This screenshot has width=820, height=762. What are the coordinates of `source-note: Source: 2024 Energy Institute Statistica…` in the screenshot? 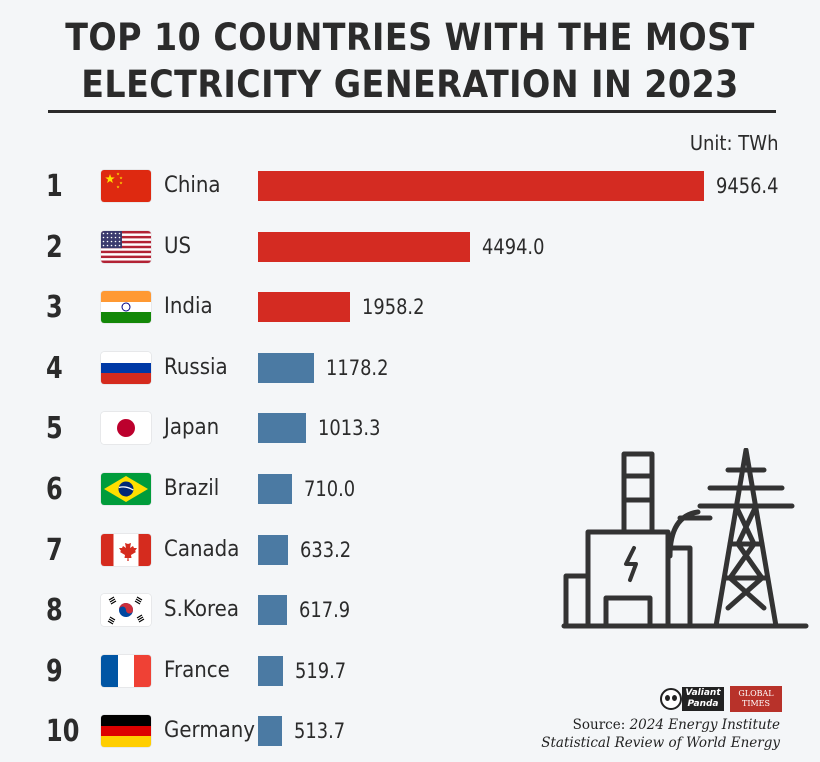 It's located at (640, 734).